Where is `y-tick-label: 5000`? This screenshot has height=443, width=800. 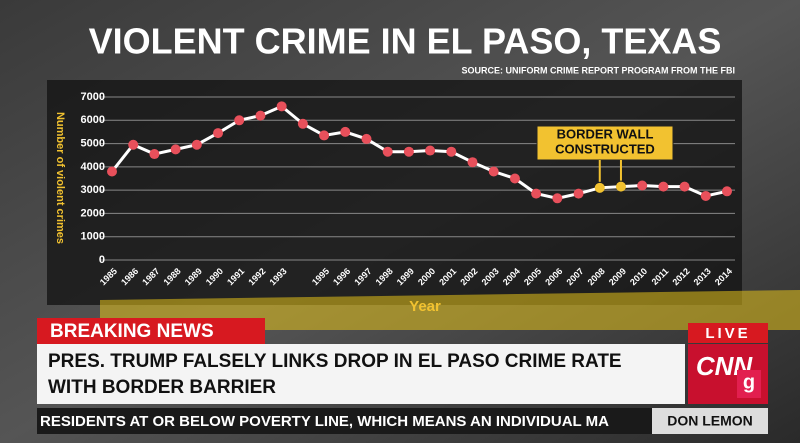
y-tick-label: 5000 is located at coordinates (93, 143).